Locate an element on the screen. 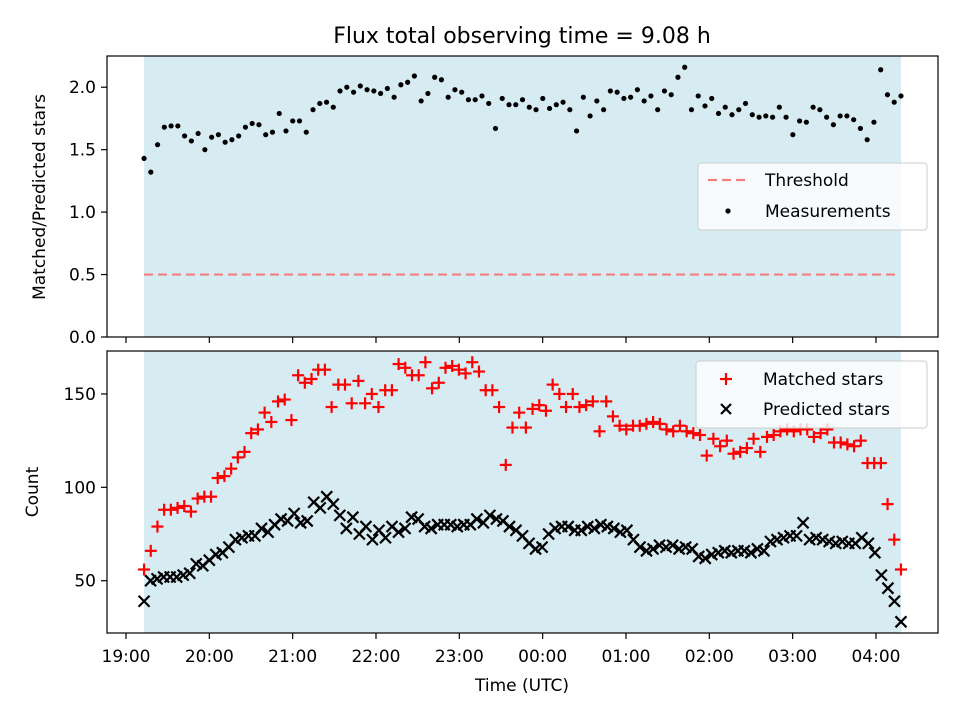 This screenshot has width=960, height=720. x-tick-label: 03:00 is located at coordinates (792, 657).